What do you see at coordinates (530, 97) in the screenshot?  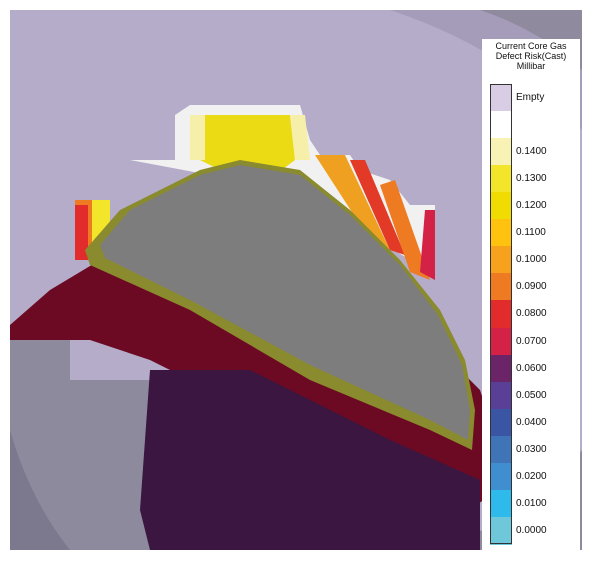 I see `legend-label: Empty` at bounding box center [530, 97].